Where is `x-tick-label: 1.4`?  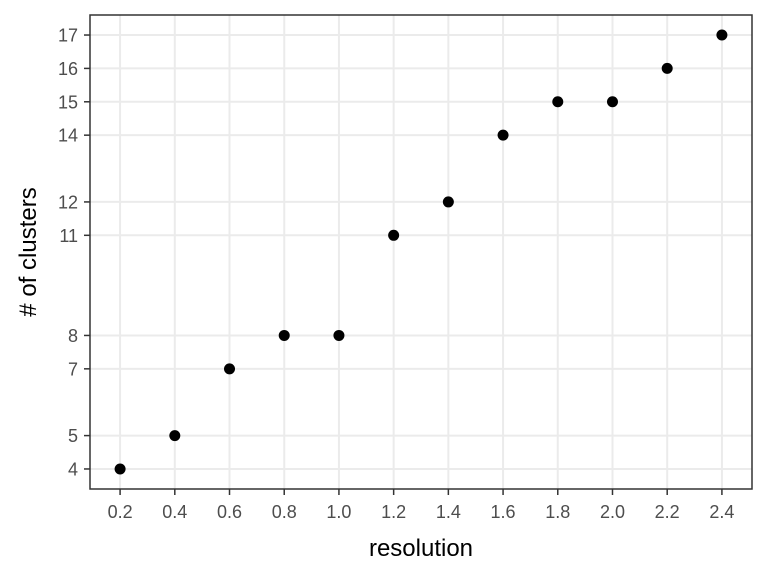
x-tick-label: 1.4 is located at coordinates (448, 512).